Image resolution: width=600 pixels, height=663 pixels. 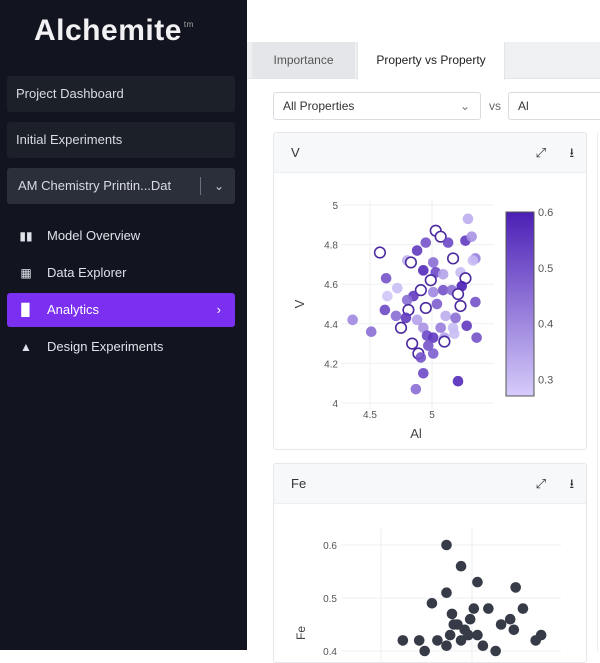 I want to click on dataset-select-value: AM Chemistry Printin...Dat, so click(x=95, y=185).